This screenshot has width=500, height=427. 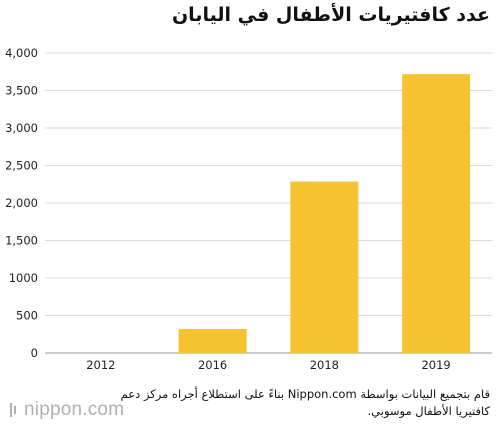 What do you see at coordinates (212, 341) in the screenshot?
I see `bar-2016` at bounding box center [212, 341].